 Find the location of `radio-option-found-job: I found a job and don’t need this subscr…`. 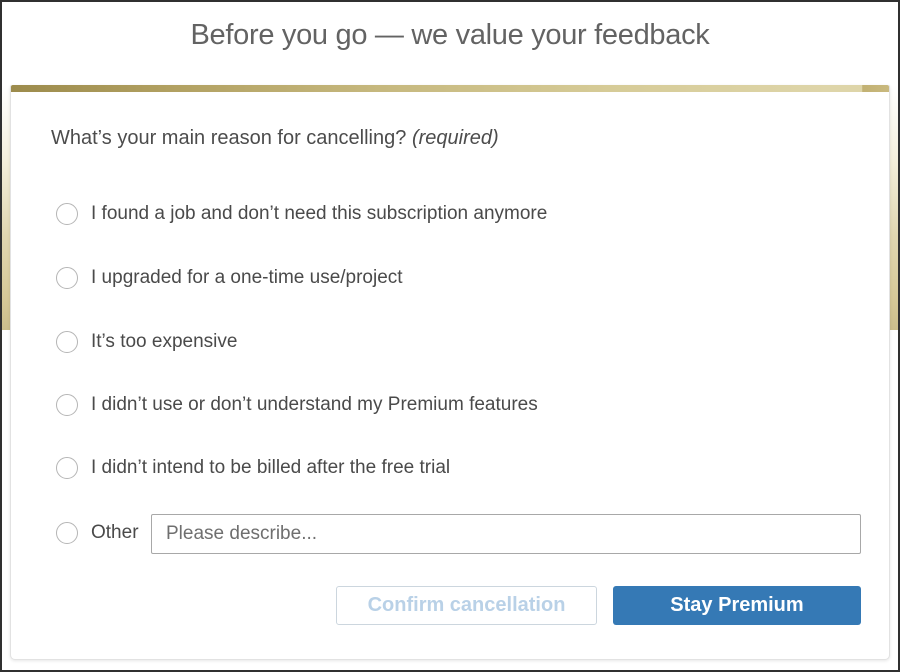

radio-option-found-job: I found a job and don’t need this subscr… is located at coordinates (301, 214).